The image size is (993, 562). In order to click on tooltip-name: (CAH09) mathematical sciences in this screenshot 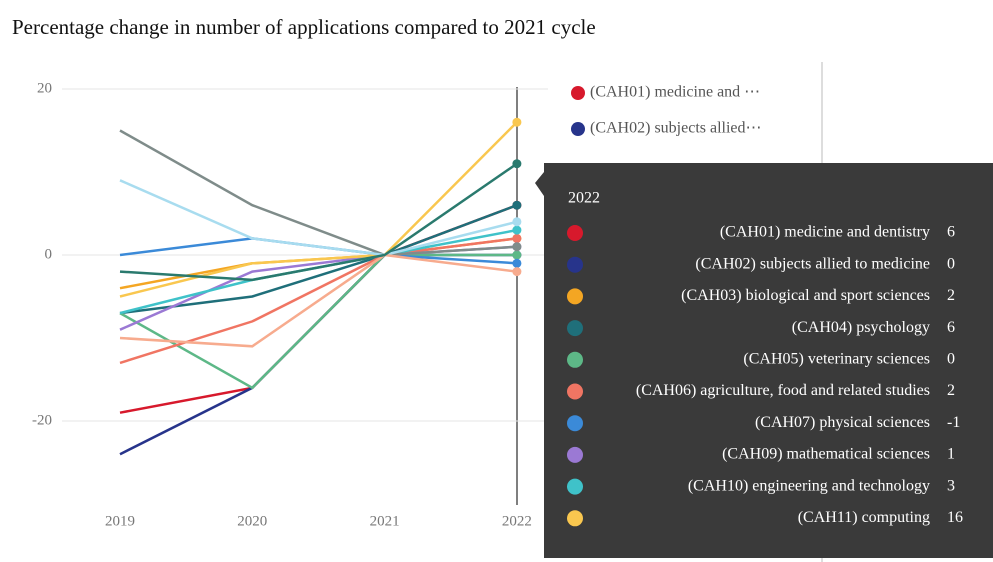, I will do `click(826, 454)`.